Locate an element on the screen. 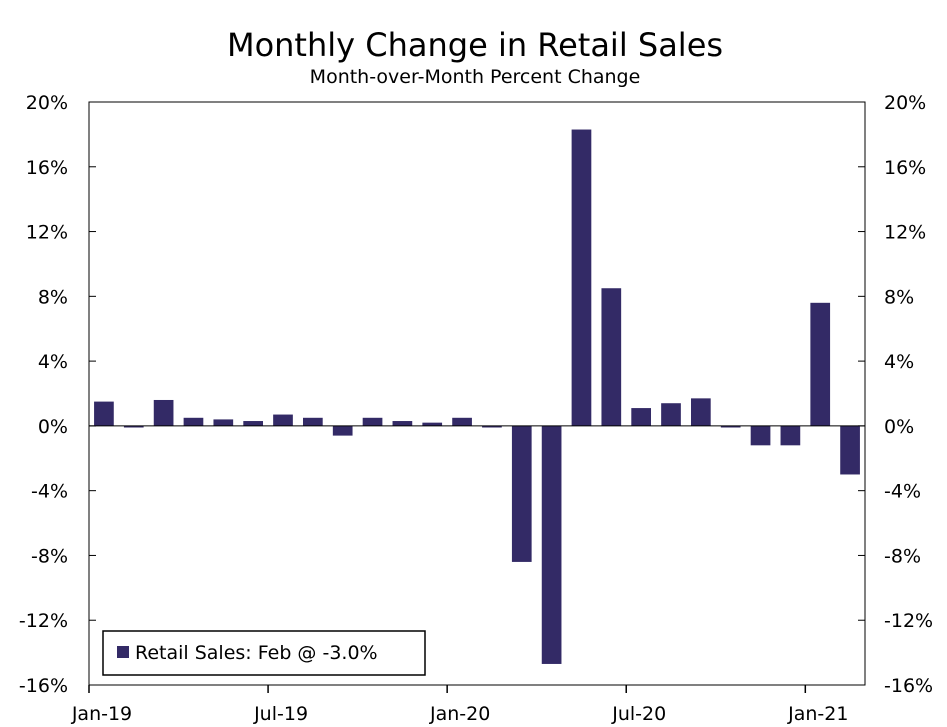  y-tick-label-right: 0% is located at coordinates (899, 427).